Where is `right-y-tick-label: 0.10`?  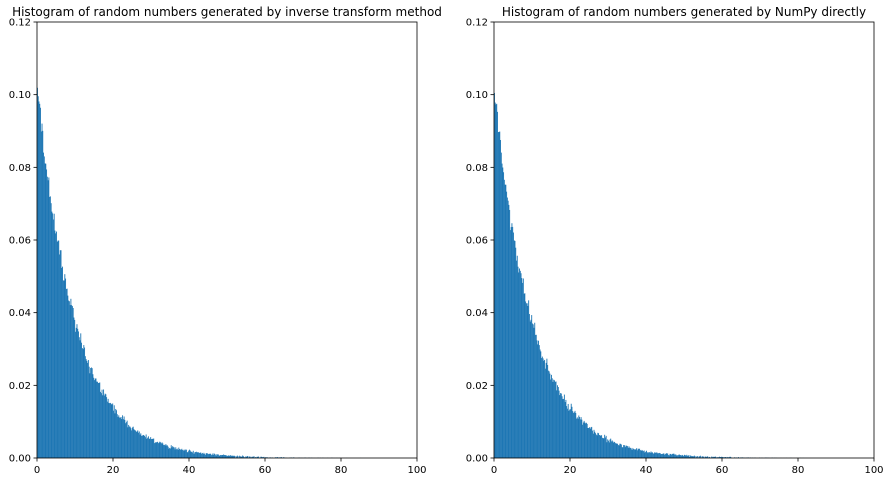
right-y-tick-label: 0.10 is located at coordinates (477, 95).